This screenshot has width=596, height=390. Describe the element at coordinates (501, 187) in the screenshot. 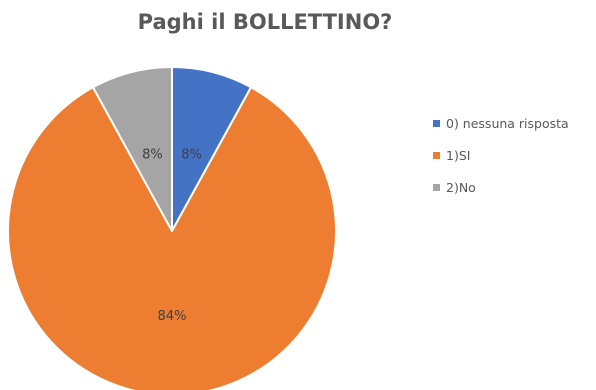

I see `legend-item-2-no: 2)No` at that location.